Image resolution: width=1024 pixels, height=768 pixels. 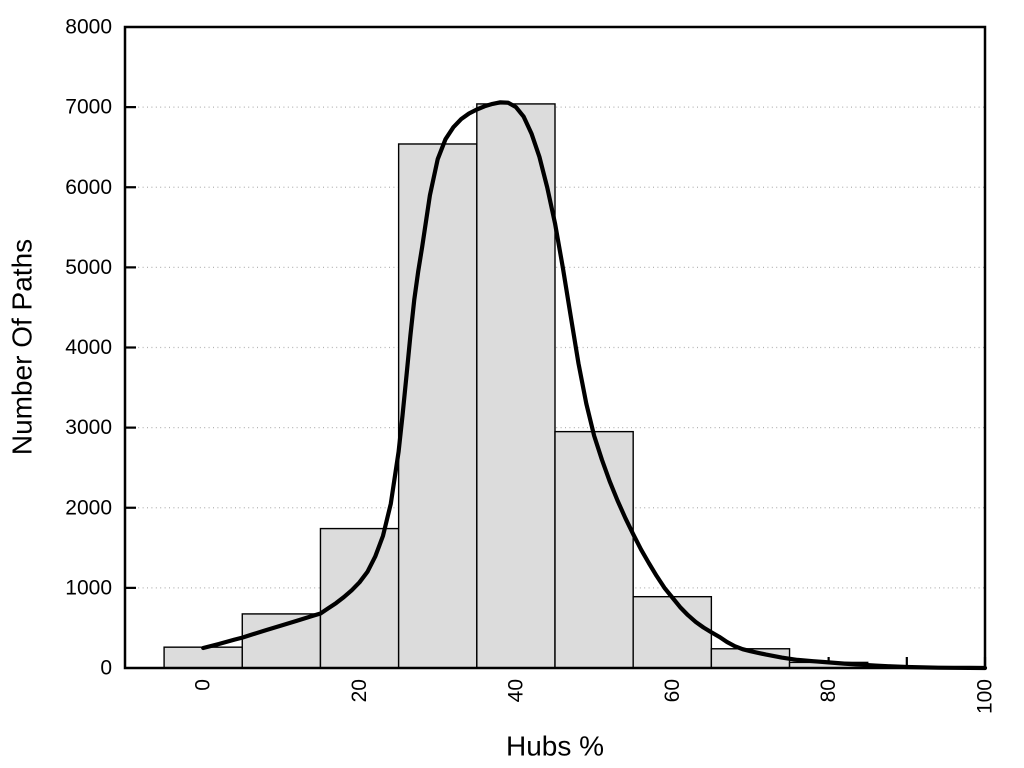 What do you see at coordinates (88, 187) in the screenshot?
I see `y-tick-label: 6000` at bounding box center [88, 187].